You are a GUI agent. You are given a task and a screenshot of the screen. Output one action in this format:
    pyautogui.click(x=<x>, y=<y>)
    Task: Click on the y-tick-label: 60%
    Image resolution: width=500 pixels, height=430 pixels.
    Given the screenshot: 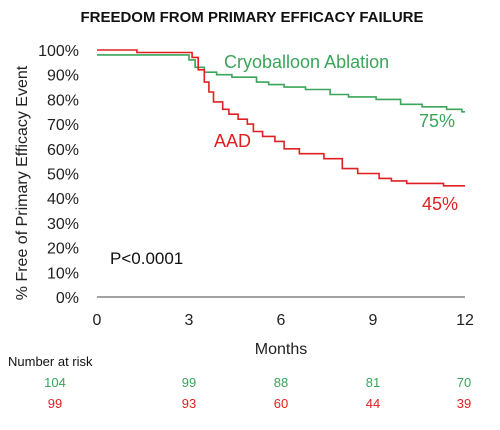 What is the action you would take?
    pyautogui.click(x=63, y=150)
    